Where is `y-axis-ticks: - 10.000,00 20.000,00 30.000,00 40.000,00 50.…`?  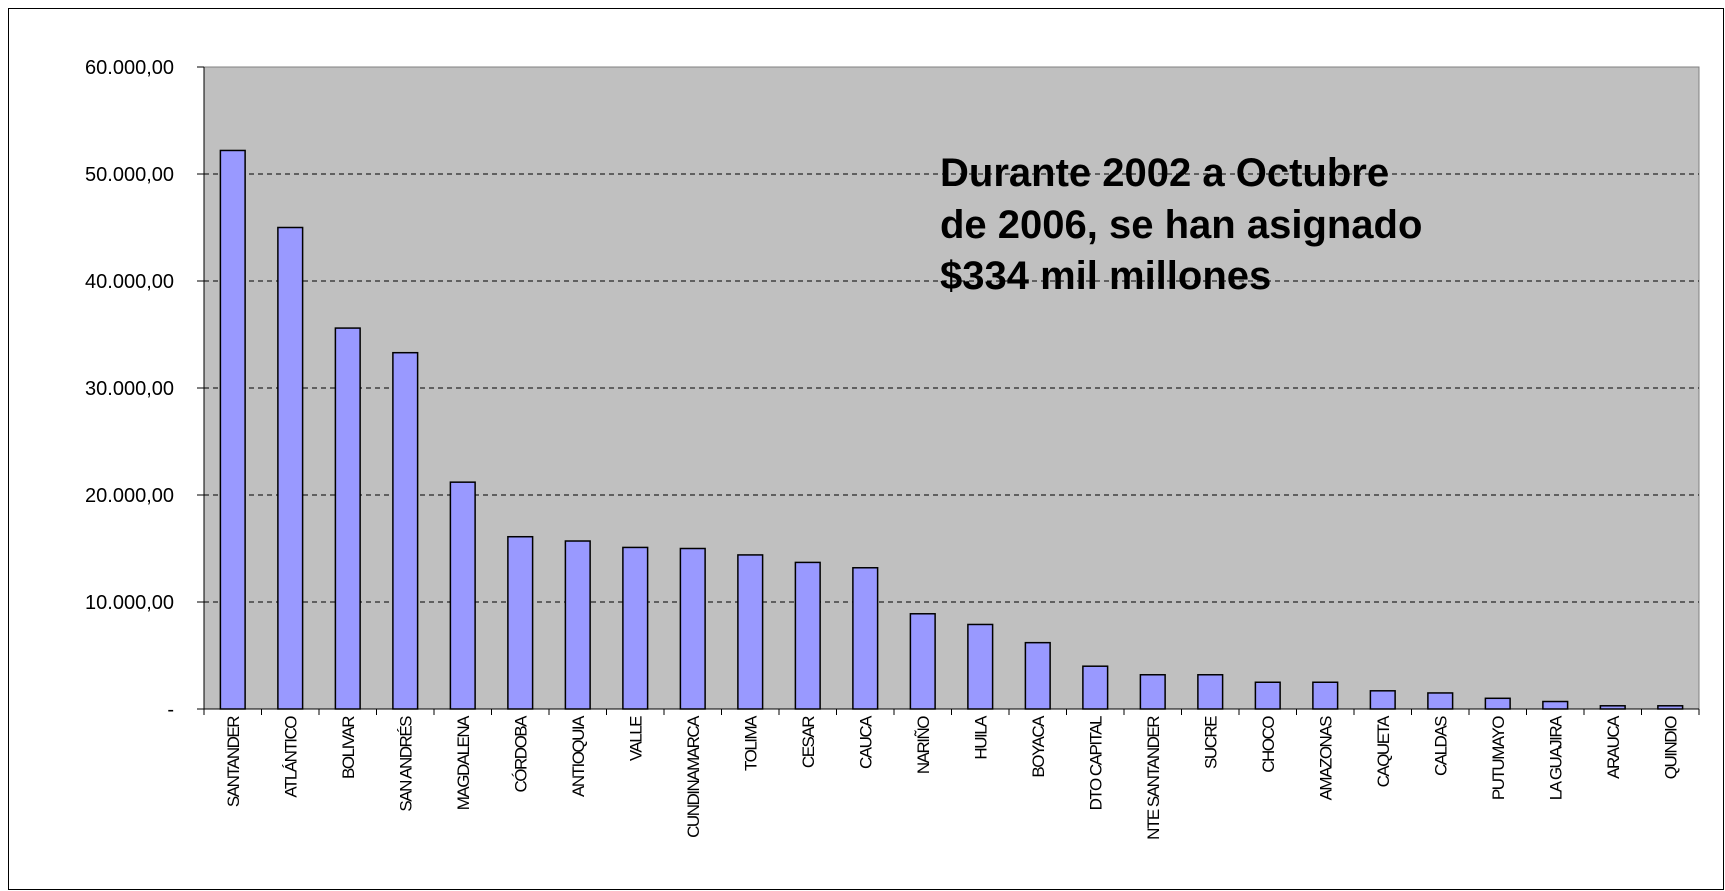
y-axis-ticks: - 10.000,00 20.000,00 30.000,00 40.000,00 50.… is located at coordinates (129, 389).